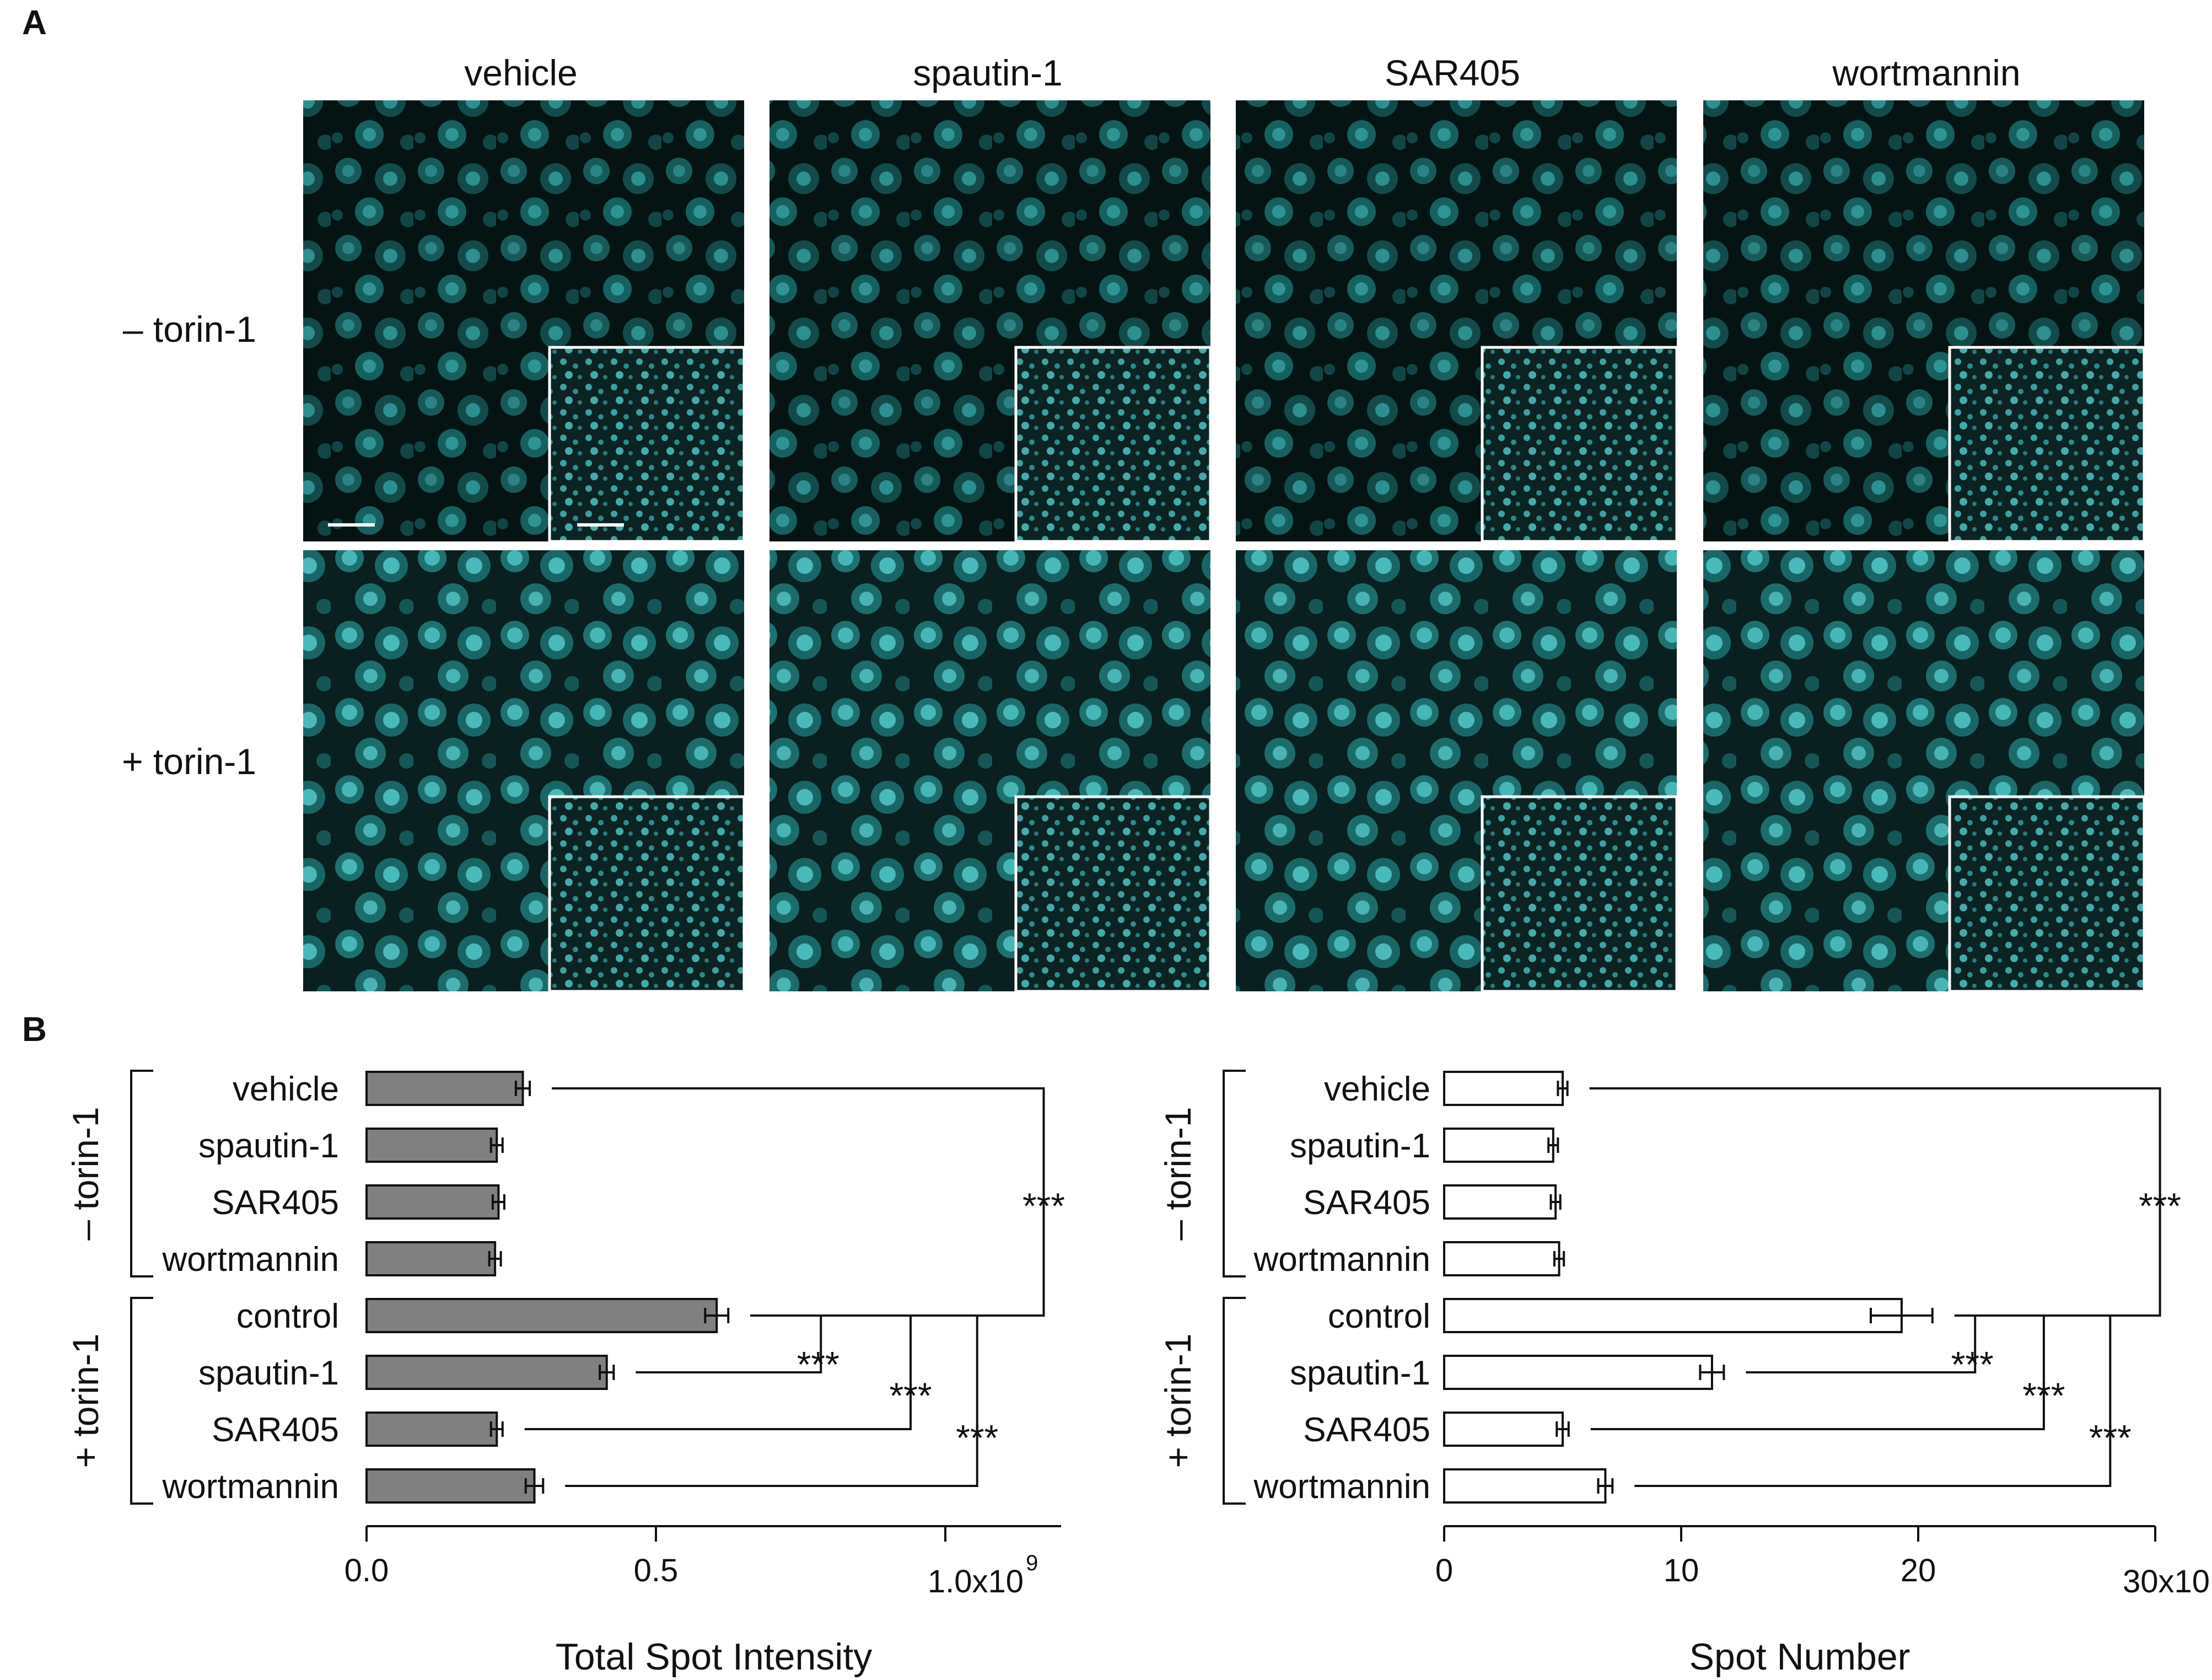 This screenshot has height=1680, width=2212. I want to click on x-tick-exponent: 9, so click(1032, 1563).